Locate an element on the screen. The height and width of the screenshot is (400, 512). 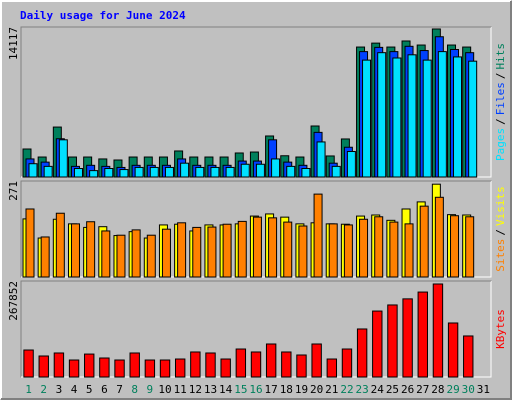
y-tick-label: 271 is located at coordinates (13, 191).